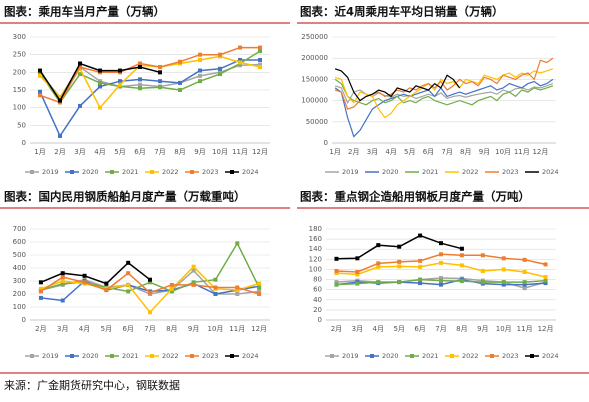 The height and width of the screenshot is (402, 589). What do you see at coordinates (510, 356) in the screenshot?
I see `legend-label: 2023` at bounding box center [510, 356].